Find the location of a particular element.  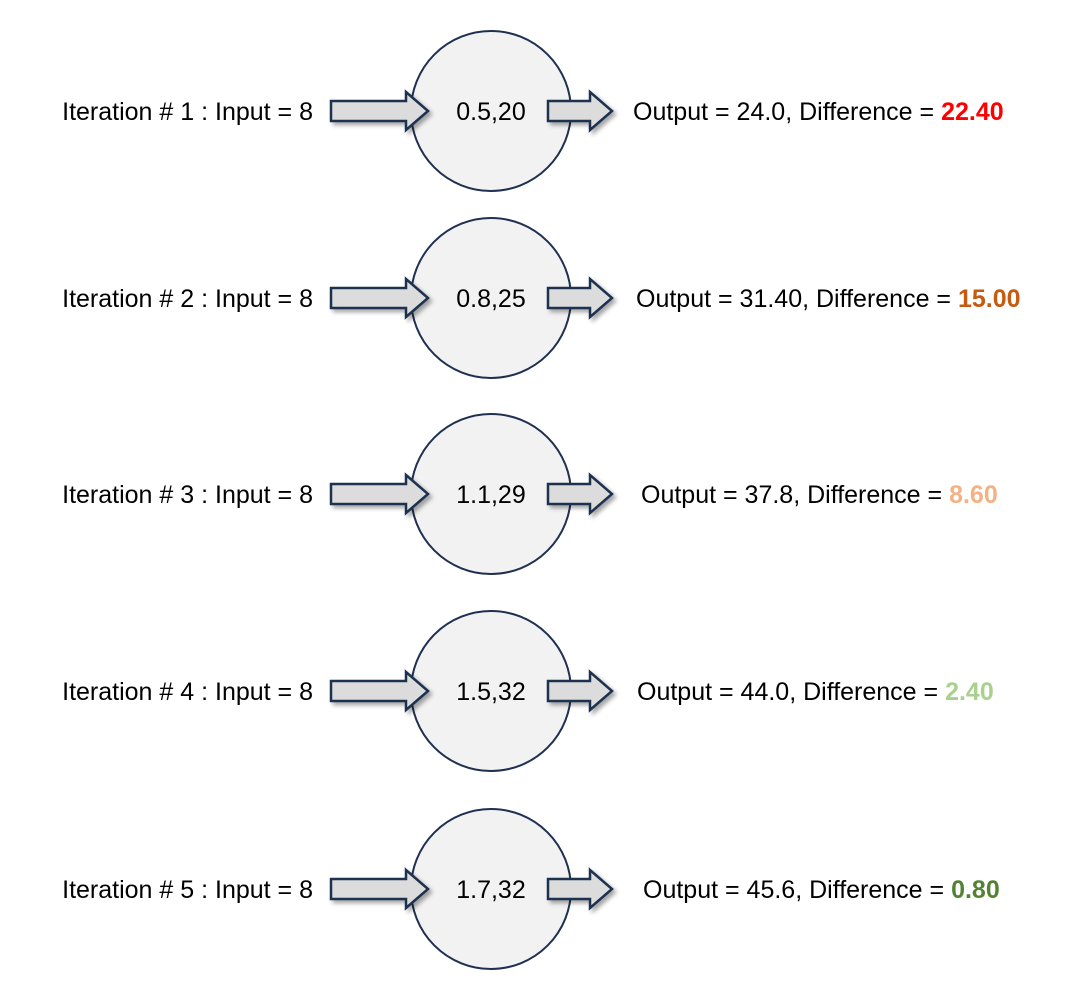

iteration-input-label: Iteration # 4 : Input = 8 is located at coordinates (187, 692).